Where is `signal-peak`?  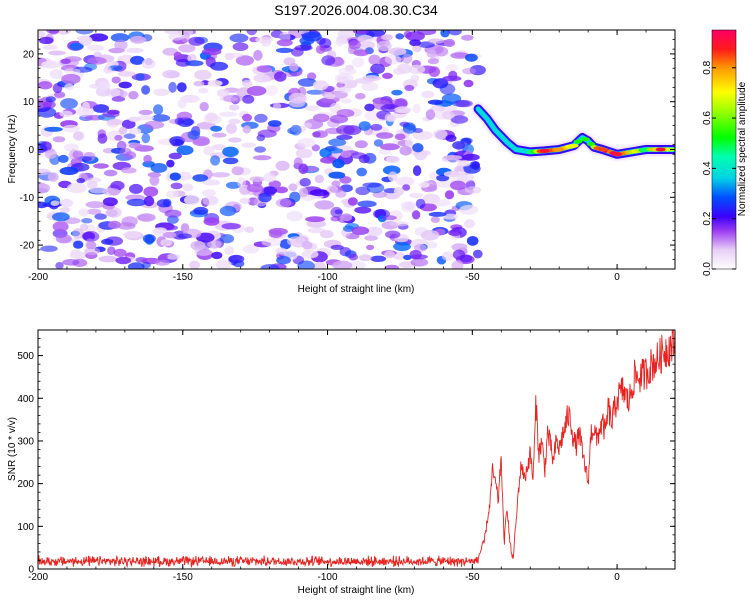 signal-peak is located at coordinates (544, 150).